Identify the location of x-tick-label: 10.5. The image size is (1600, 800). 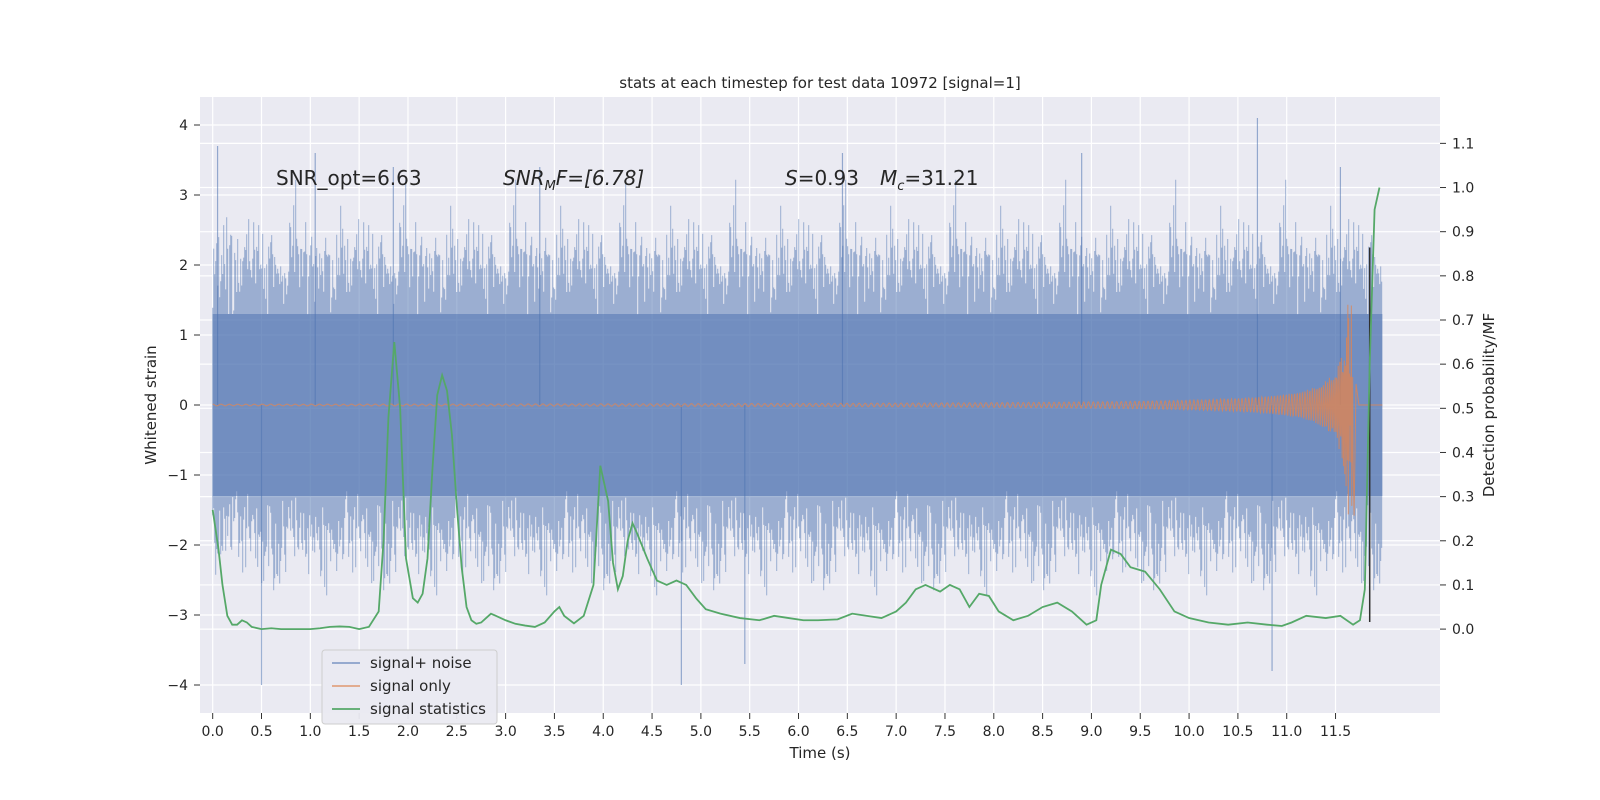
(1237, 732).